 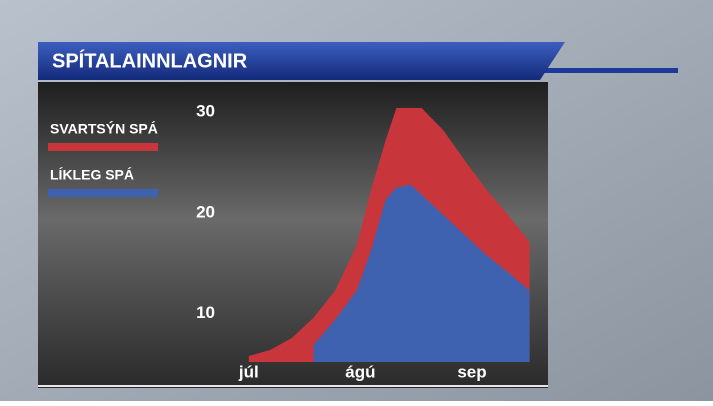 What do you see at coordinates (360, 371) in the screenshot?
I see `x-tick-label: ágú` at bounding box center [360, 371].